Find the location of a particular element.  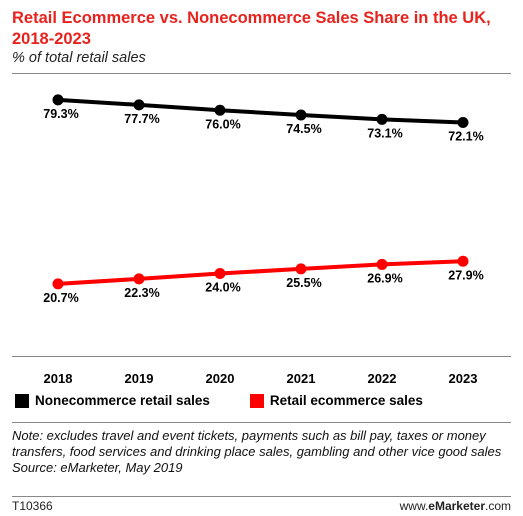

legend-item-ecommerce: Retail ecommerce sales is located at coordinates (336, 400).